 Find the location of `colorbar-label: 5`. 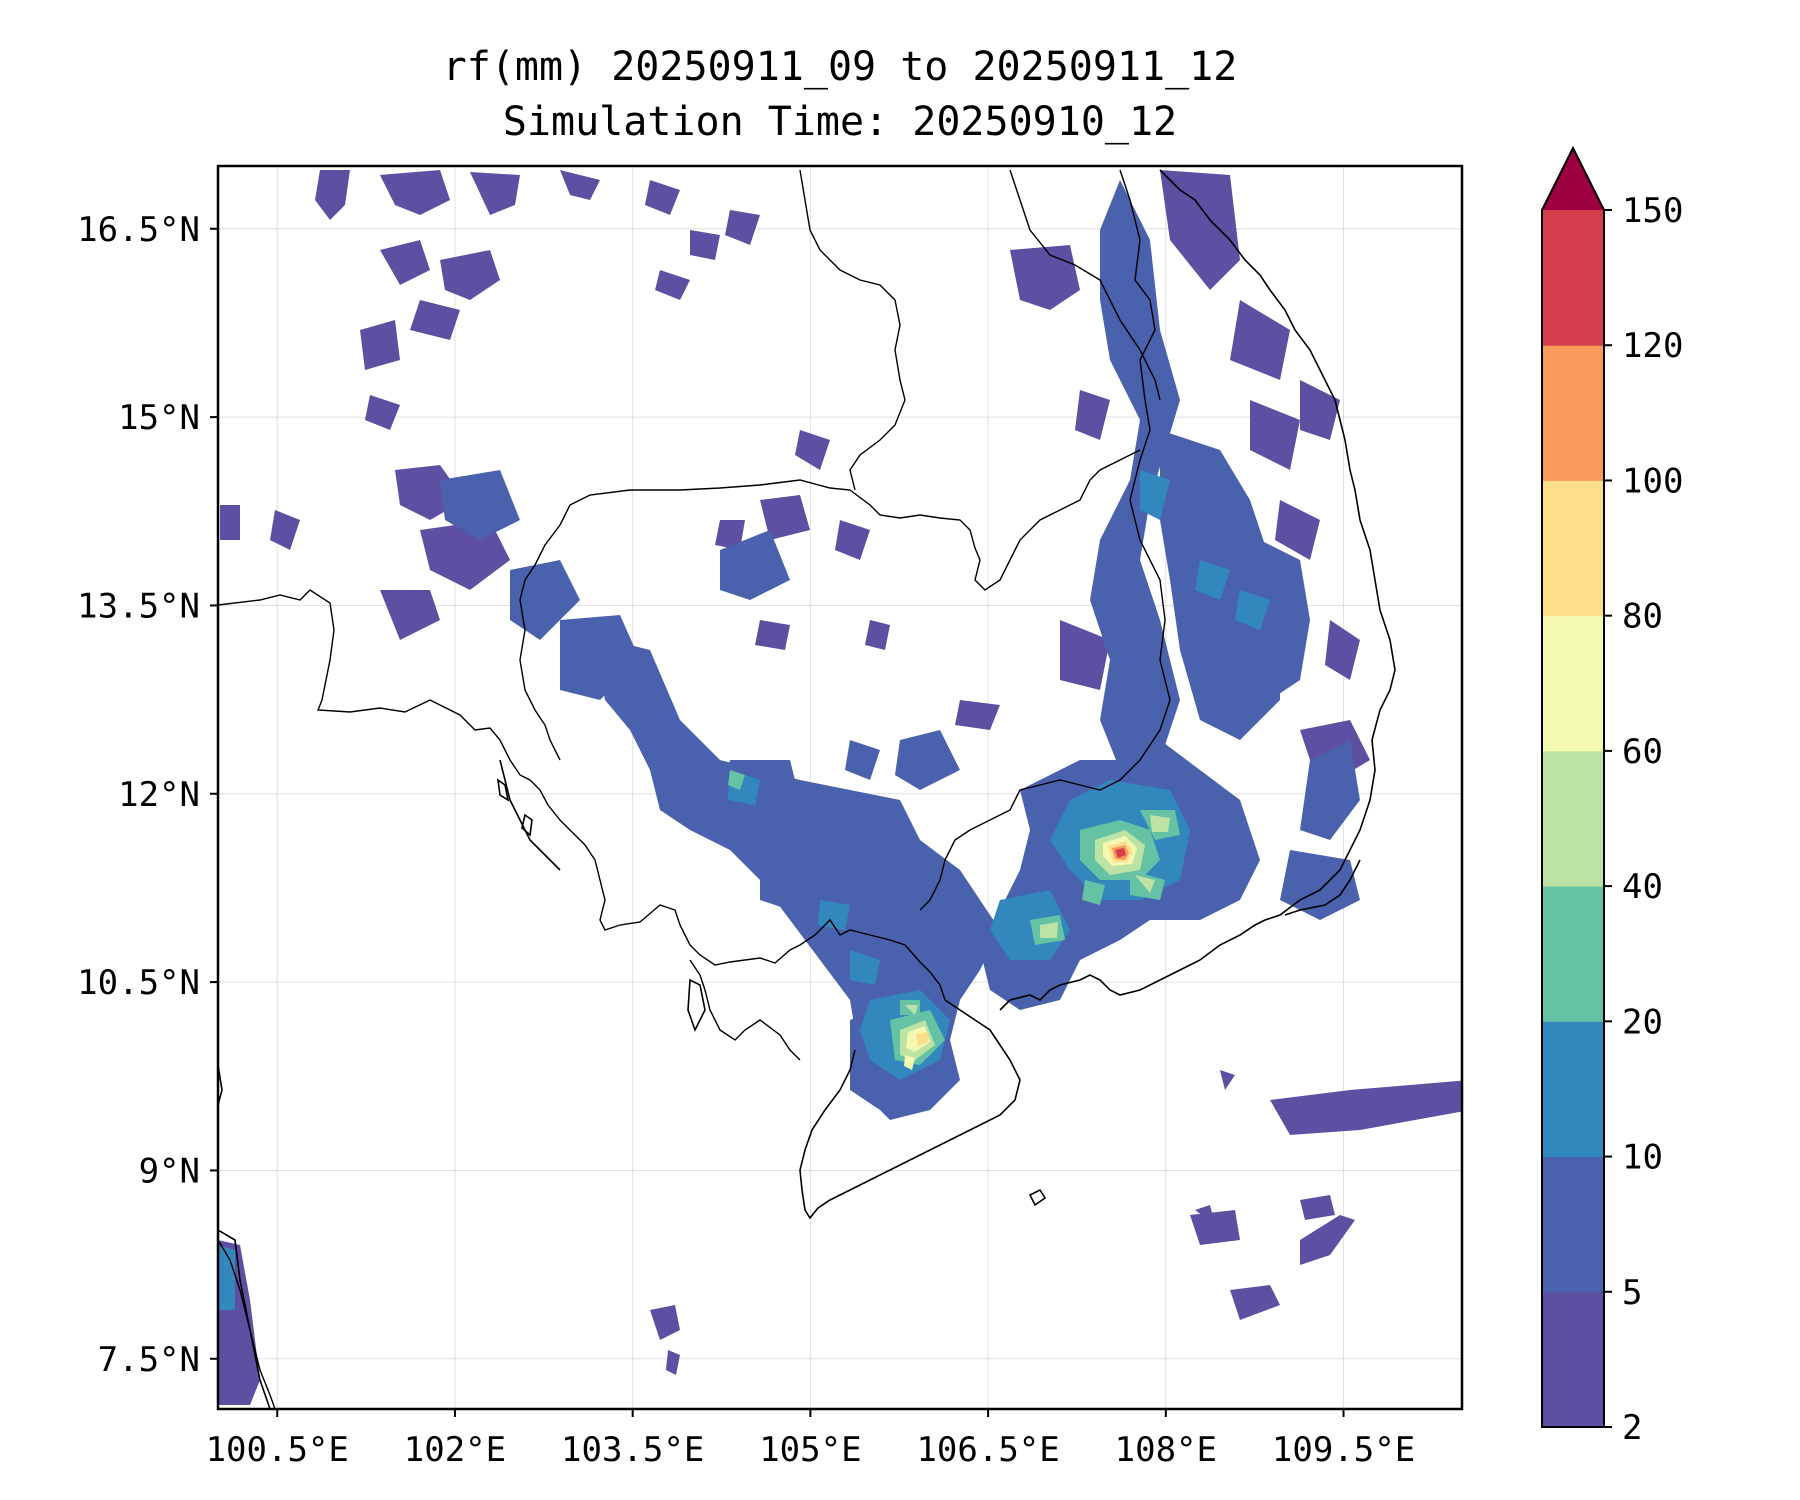

colorbar-label: 5 is located at coordinates (1632, 1293).